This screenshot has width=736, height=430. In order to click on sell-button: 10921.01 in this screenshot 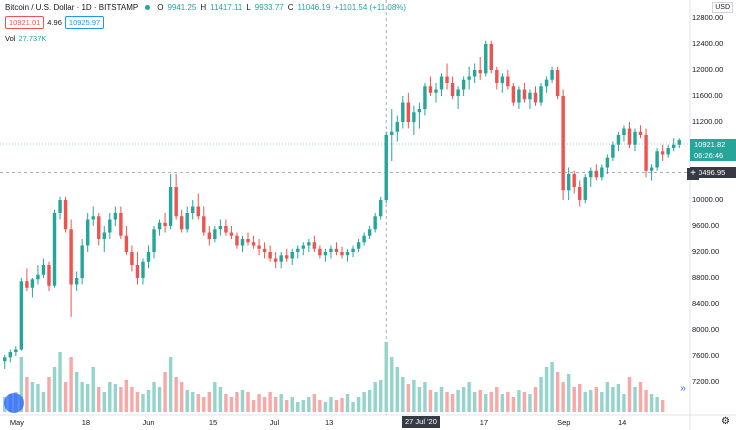, I will do `click(25, 22)`.